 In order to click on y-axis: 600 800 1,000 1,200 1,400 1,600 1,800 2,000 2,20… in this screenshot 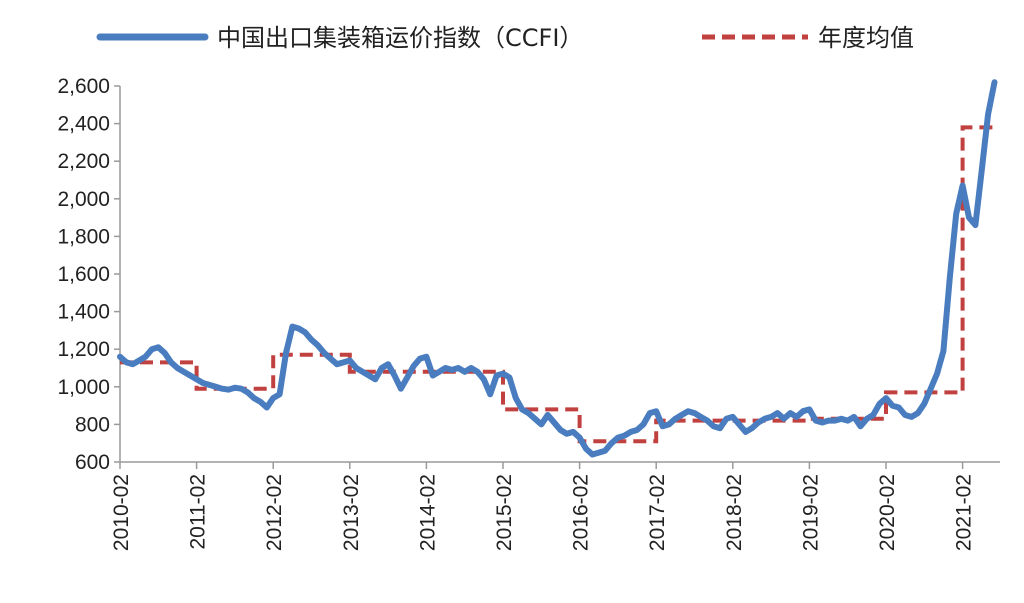, I will do `click(89, 274)`.